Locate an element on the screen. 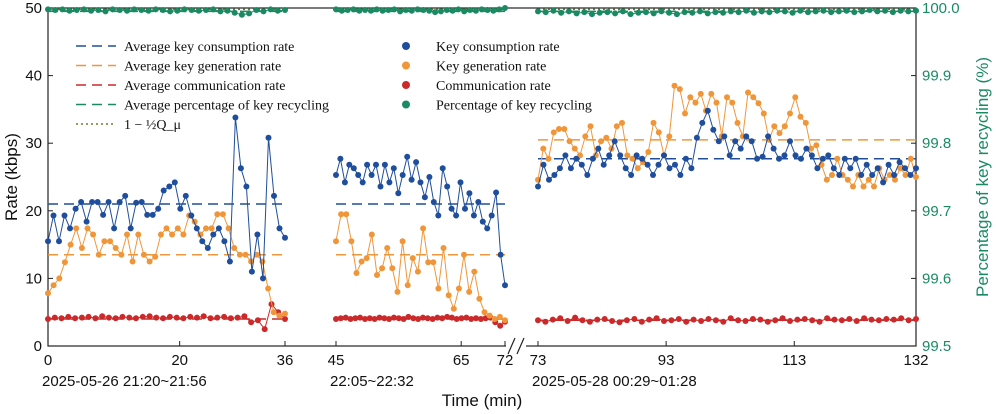 The image size is (996, 414). x-tick-label: 45 is located at coordinates (336, 360).